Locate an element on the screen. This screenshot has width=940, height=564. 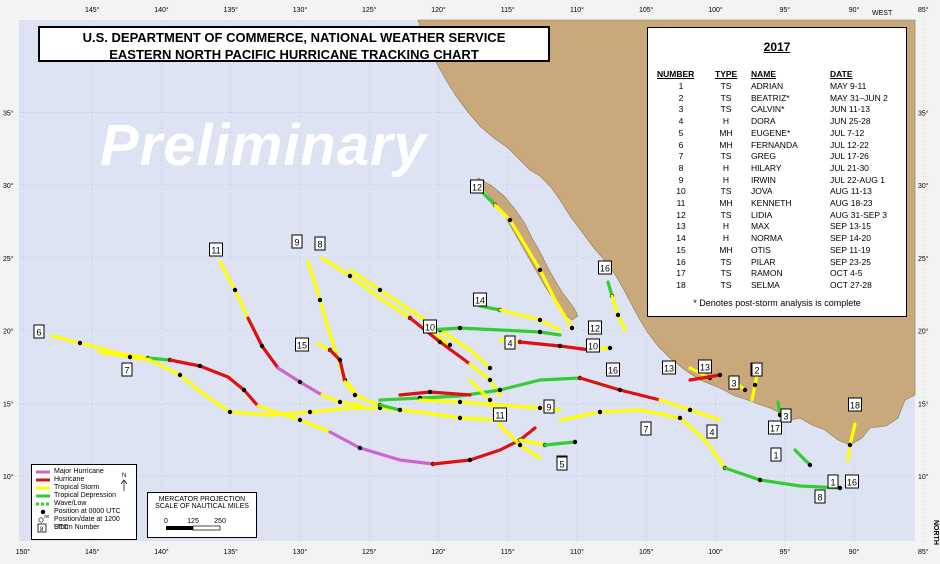
longitude-label: 115° is located at coordinates (508, 552).